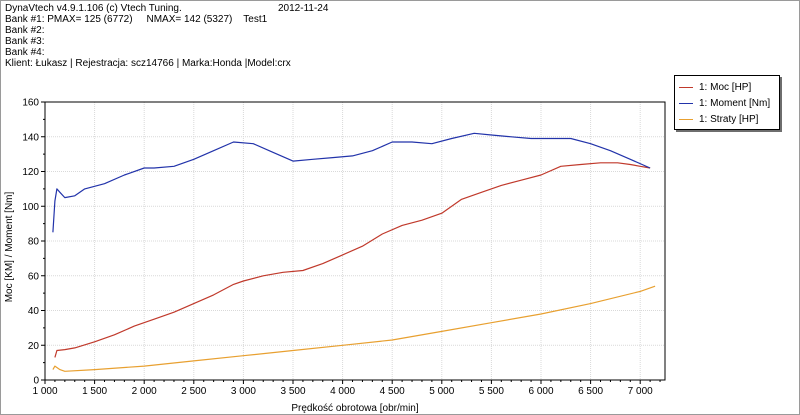  I want to click on x-tick-label: 4 500, so click(392, 391).